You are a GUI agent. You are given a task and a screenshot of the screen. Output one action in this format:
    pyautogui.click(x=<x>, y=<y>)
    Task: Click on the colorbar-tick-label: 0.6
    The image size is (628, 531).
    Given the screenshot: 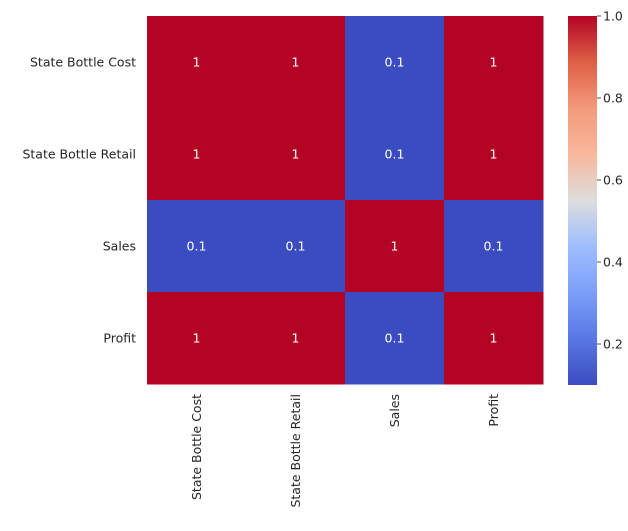 What is the action you would take?
    pyautogui.click(x=613, y=180)
    